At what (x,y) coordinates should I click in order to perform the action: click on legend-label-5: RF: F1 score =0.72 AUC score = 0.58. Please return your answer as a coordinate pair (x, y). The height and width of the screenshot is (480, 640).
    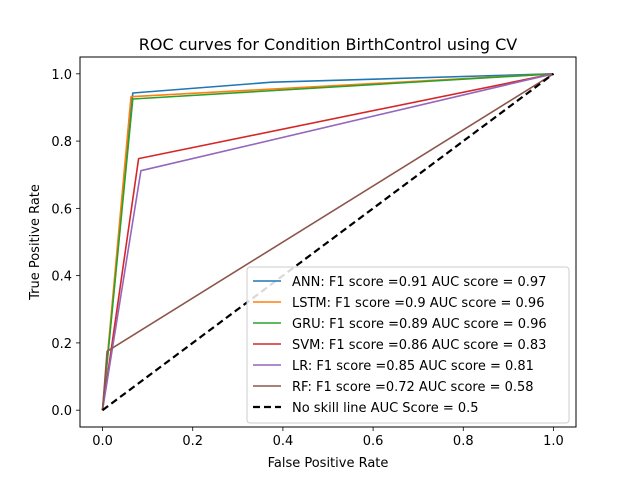
    Looking at the image, I should click on (413, 387).